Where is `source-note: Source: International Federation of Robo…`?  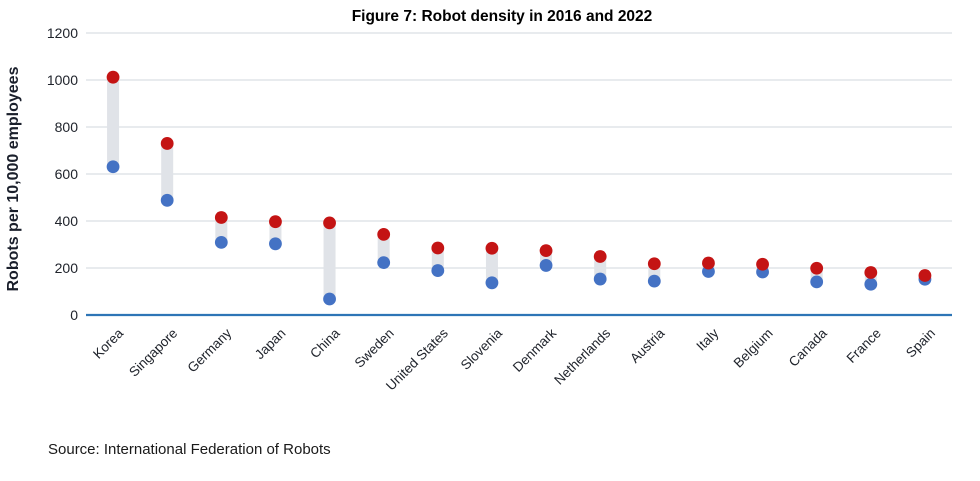
source-note: Source: International Federation of Robo… is located at coordinates (189, 449).